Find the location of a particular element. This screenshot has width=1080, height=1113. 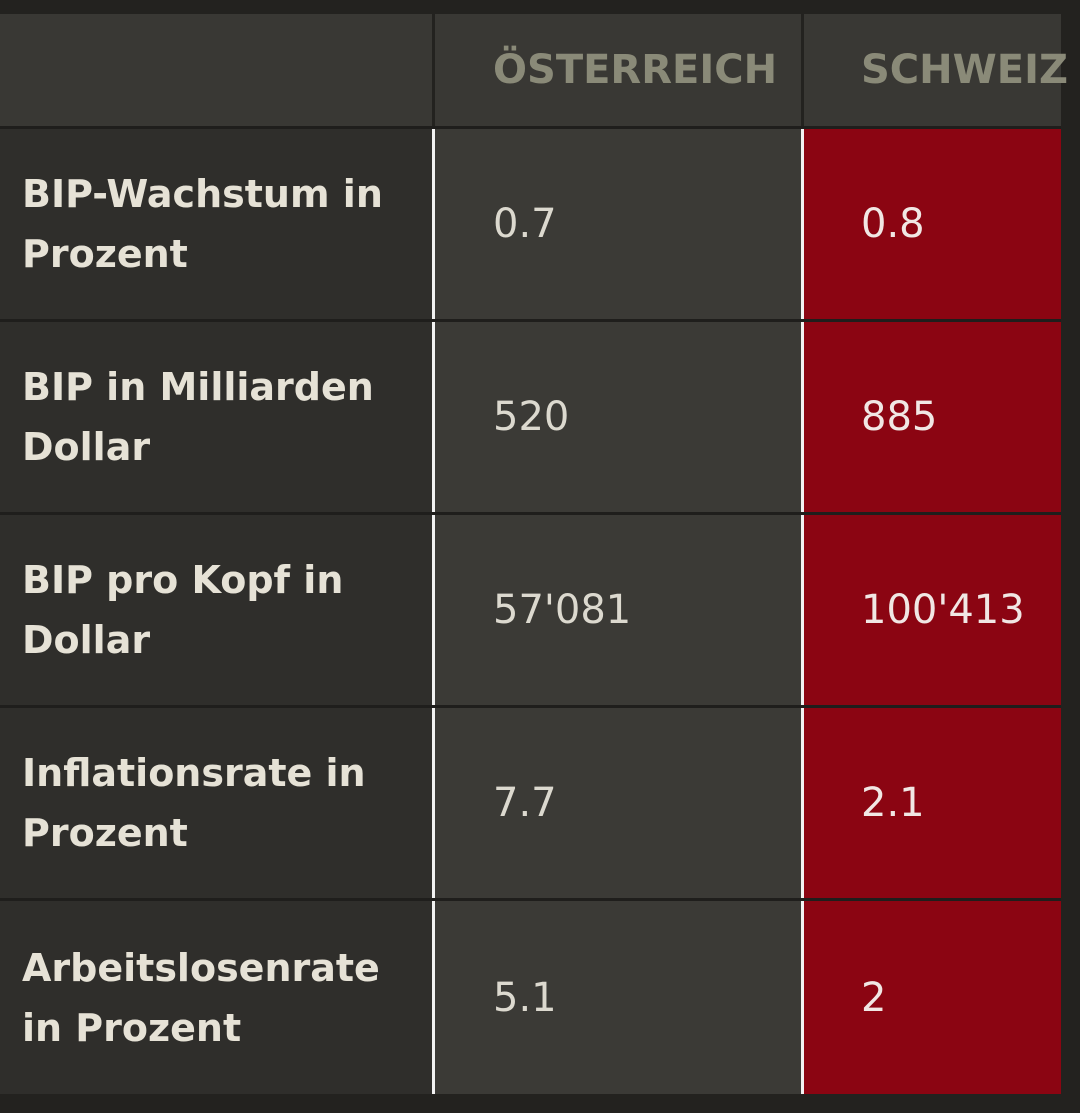

header-oesterreich: ÖSTERREICH is located at coordinates (616, 70).